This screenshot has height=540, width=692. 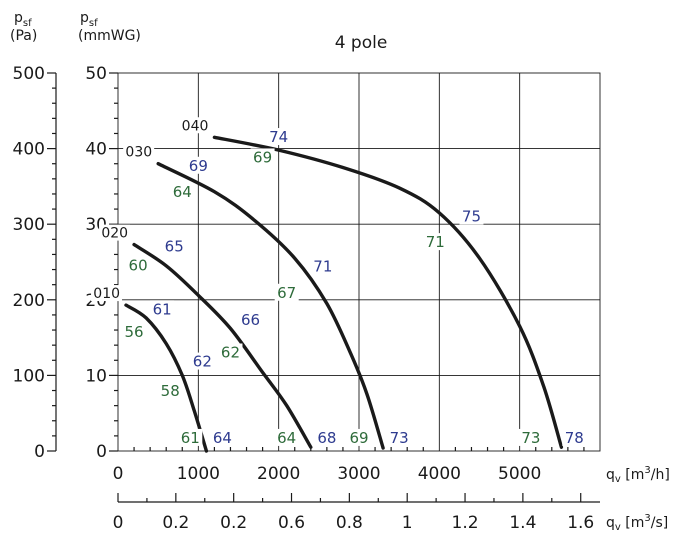 I want to click on curve-label-010: 010, so click(x=106, y=294).